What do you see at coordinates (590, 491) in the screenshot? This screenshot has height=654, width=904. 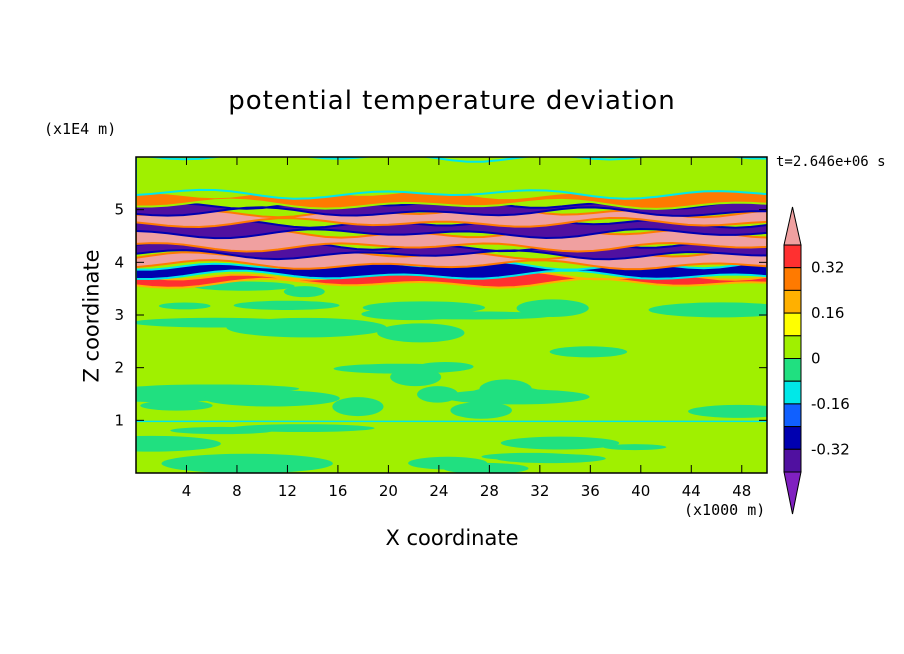 I see `x-tick-label: 36` at bounding box center [590, 491].